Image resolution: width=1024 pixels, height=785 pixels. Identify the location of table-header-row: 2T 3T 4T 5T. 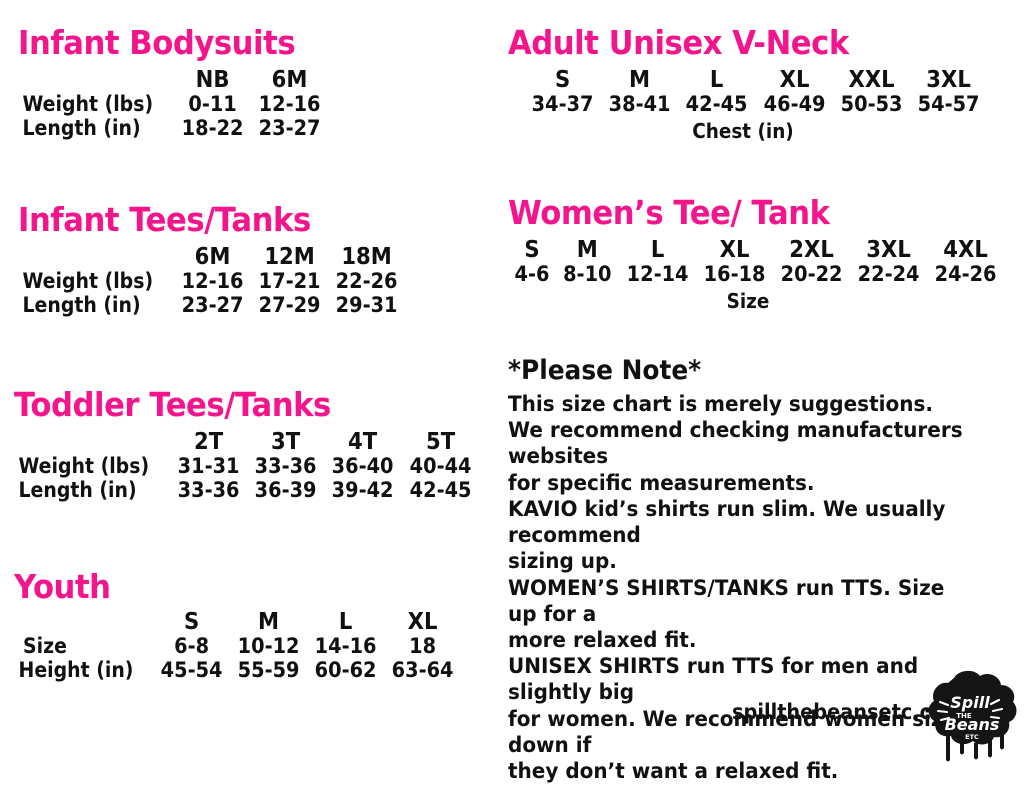
(246, 441).